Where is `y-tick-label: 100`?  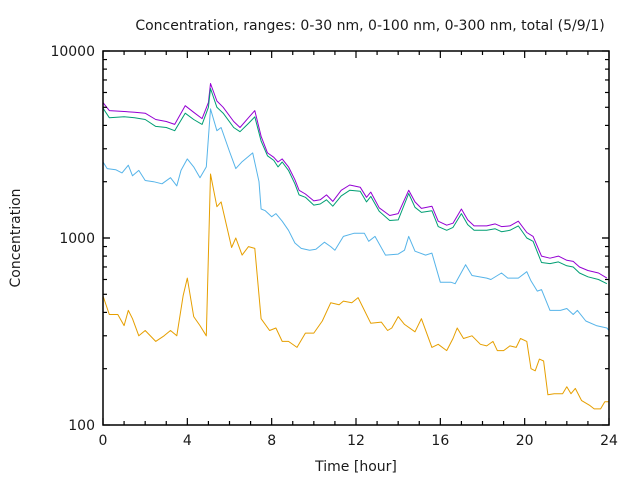 y-tick-label: 100 is located at coordinates (81, 426).